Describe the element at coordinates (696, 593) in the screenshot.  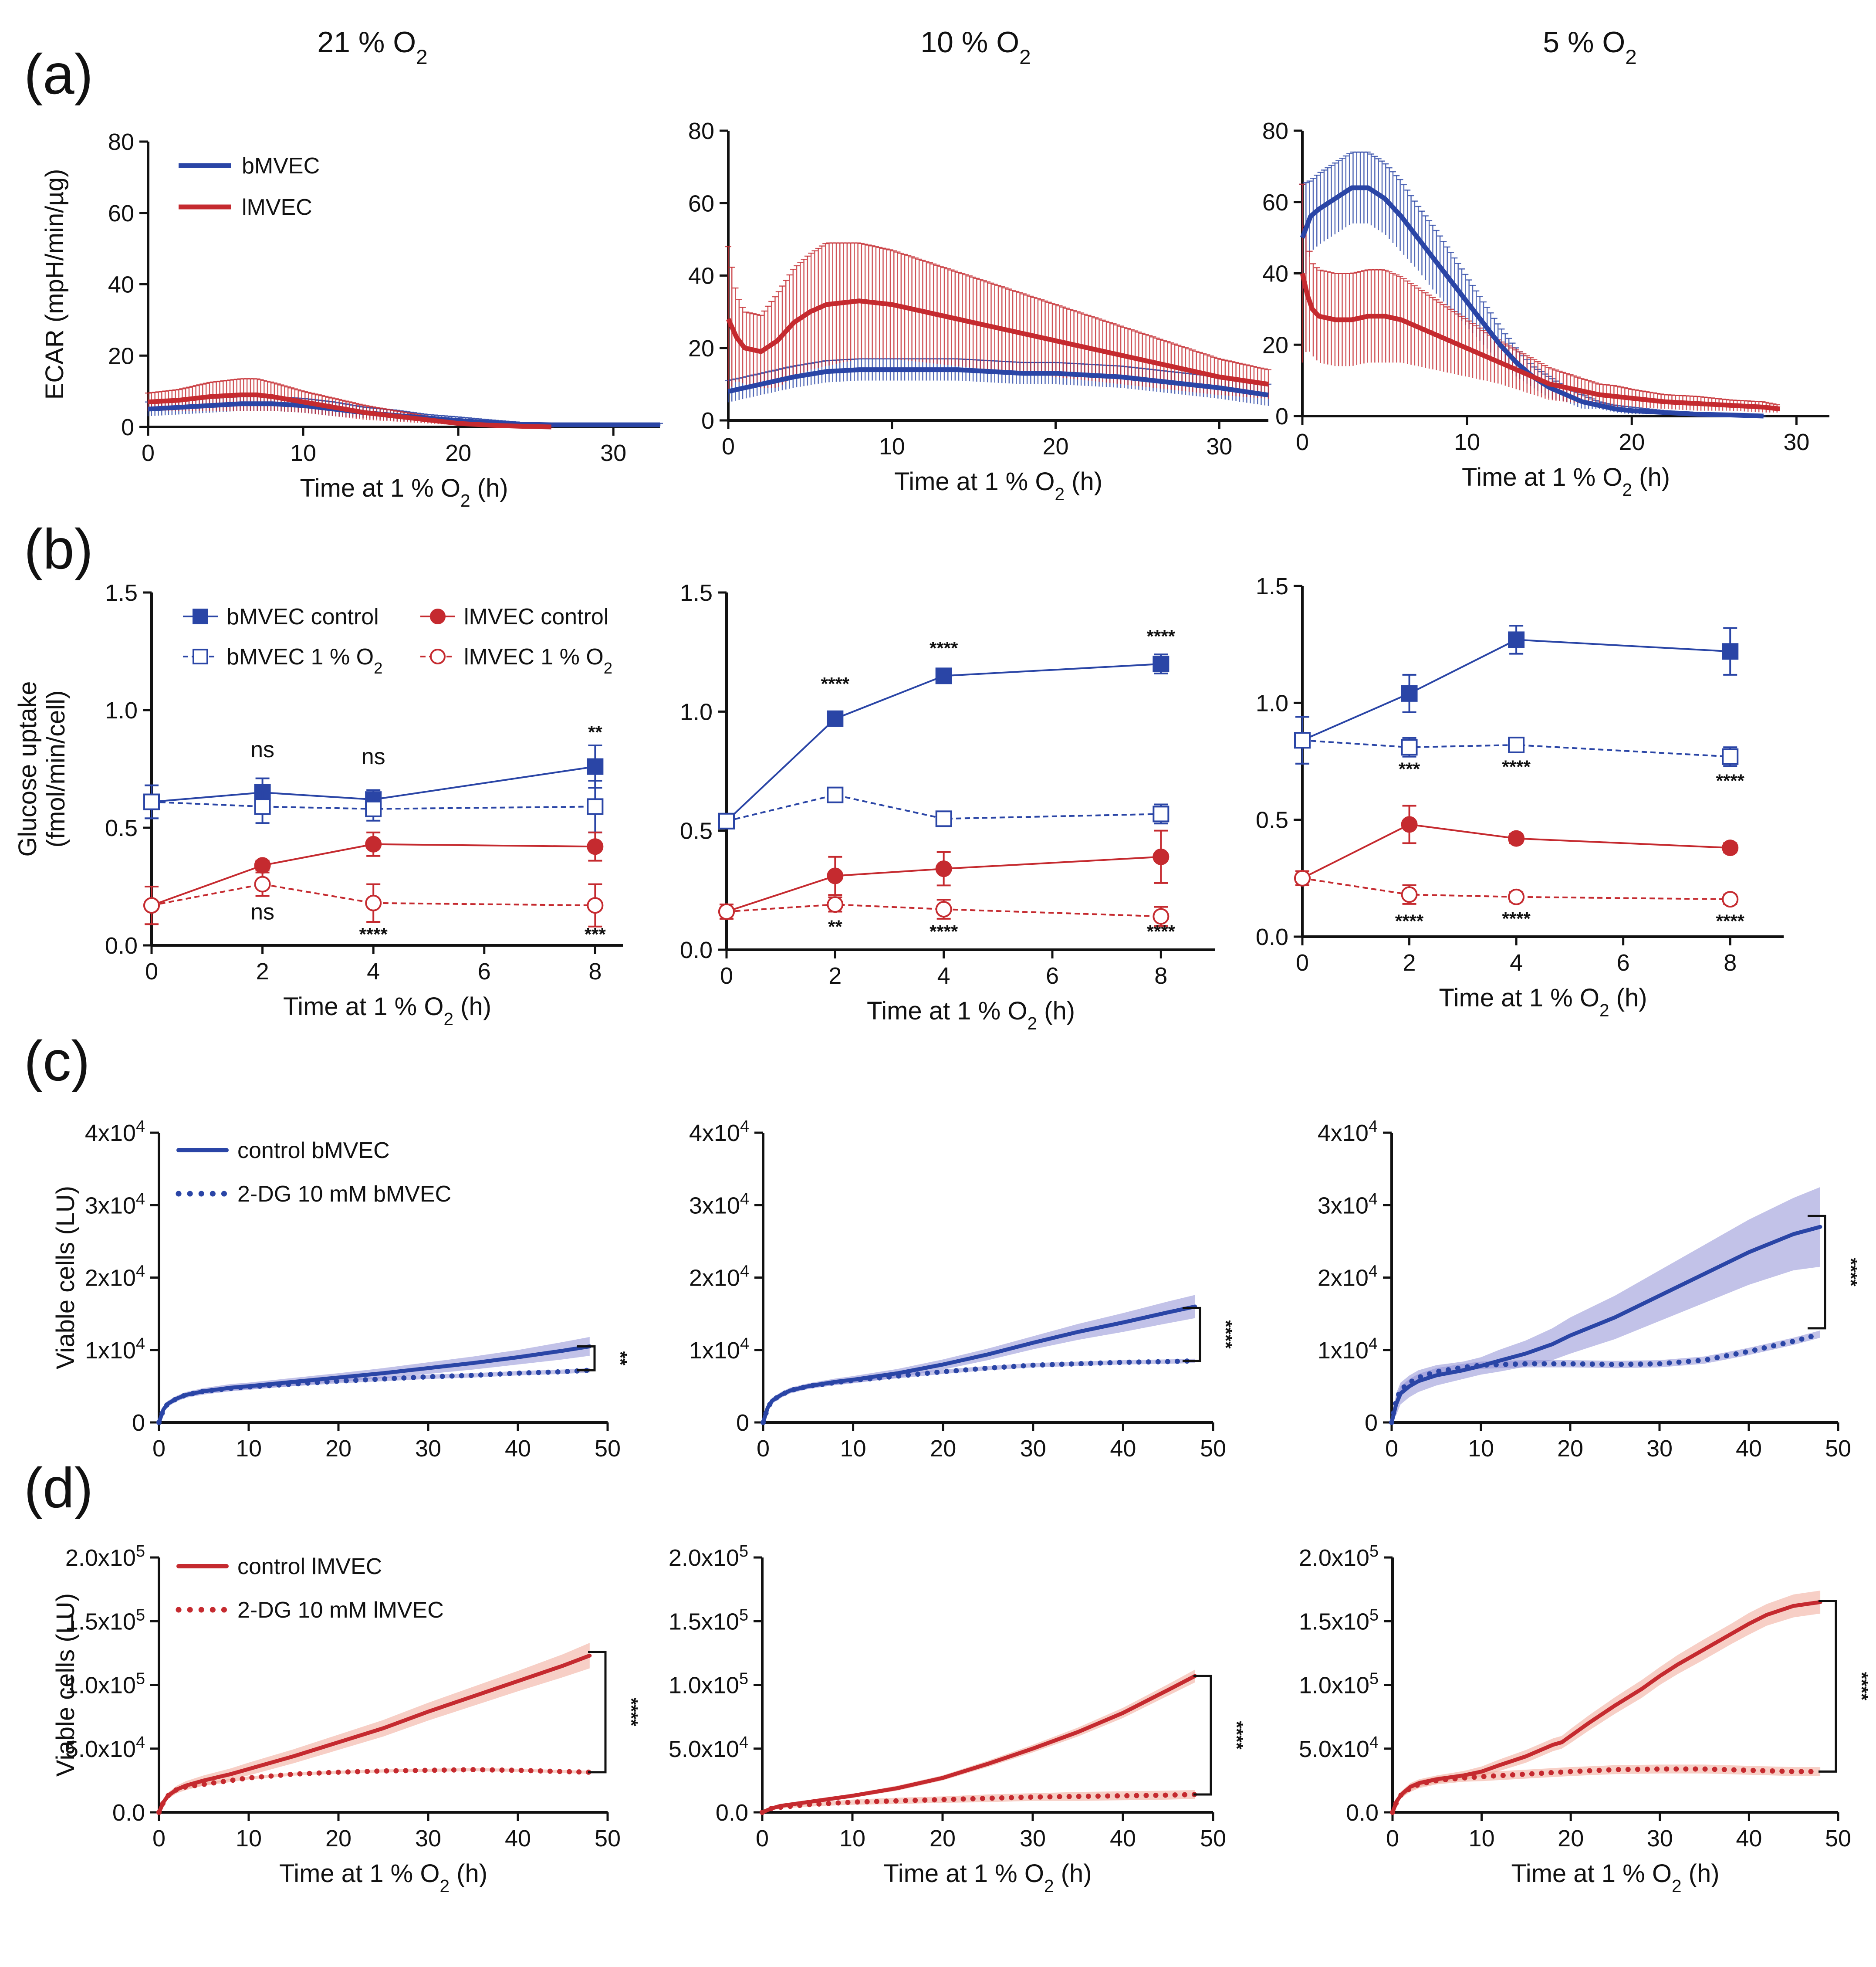
I see `y-tick-label: 1.5` at that location.